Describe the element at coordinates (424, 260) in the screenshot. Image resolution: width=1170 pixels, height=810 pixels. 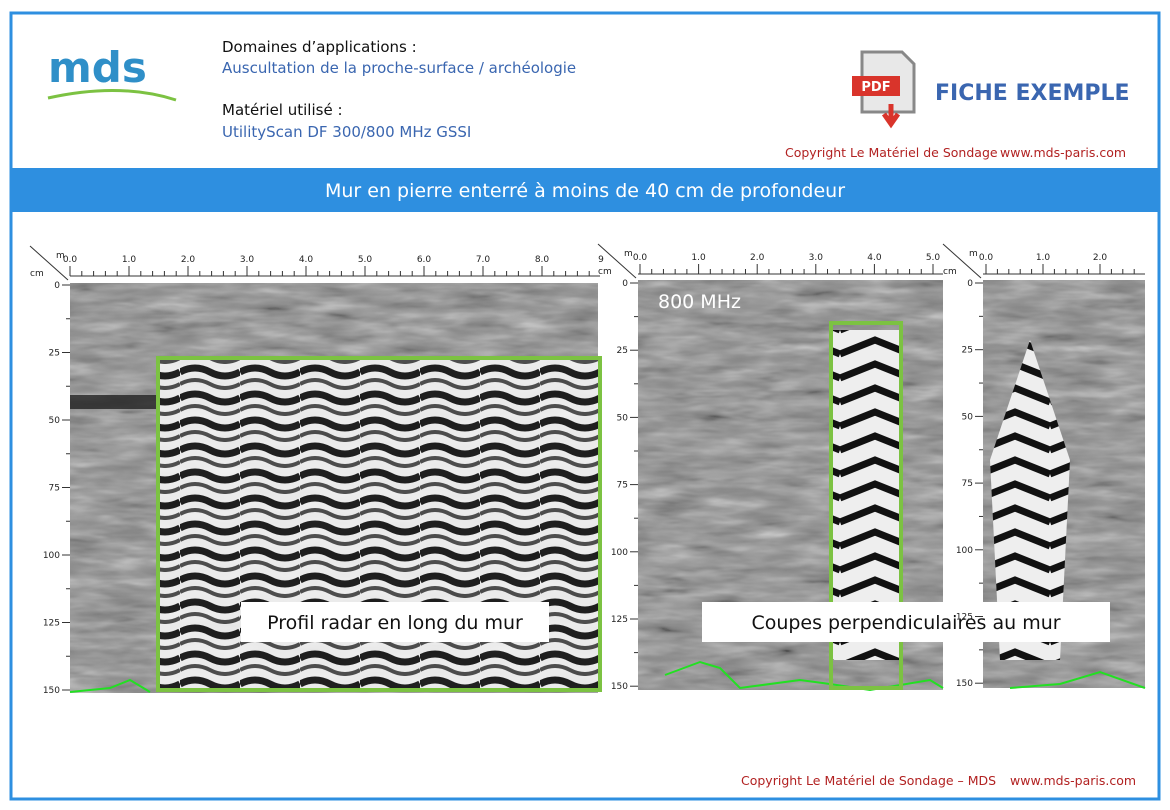
I see `x-tick-label: 6.0` at that location.